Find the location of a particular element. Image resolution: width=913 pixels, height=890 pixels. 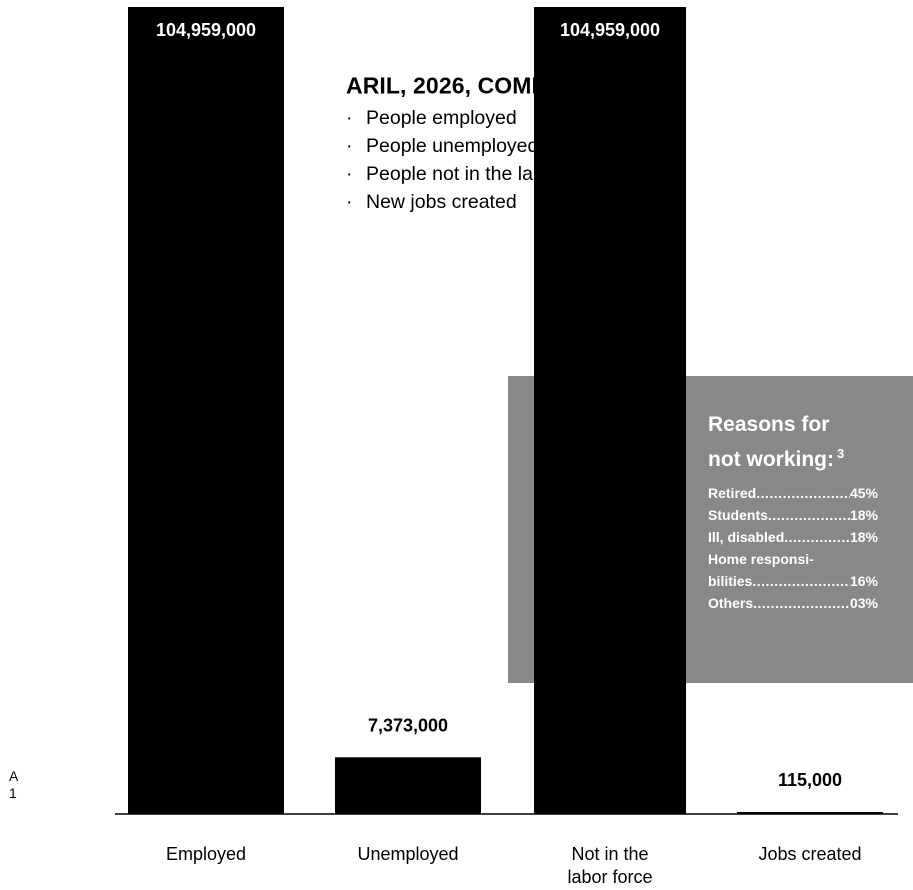

reason-row-home-line1: Home responsi- is located at coordinates (793, 559).